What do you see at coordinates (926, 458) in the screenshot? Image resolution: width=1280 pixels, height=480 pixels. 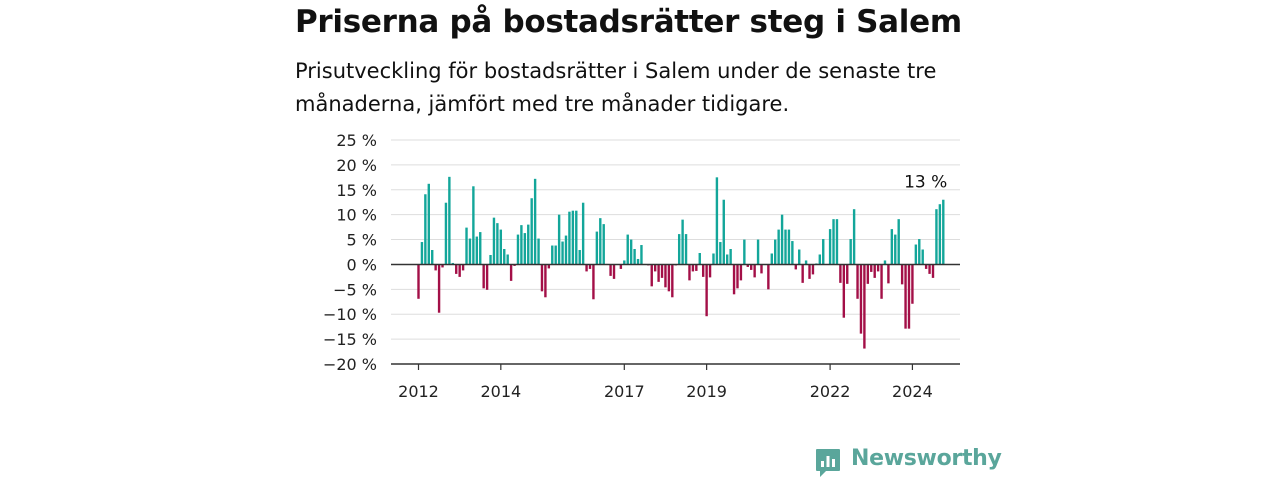 I see `brand-name: Newsworthy` at bounding box center [926, 458].